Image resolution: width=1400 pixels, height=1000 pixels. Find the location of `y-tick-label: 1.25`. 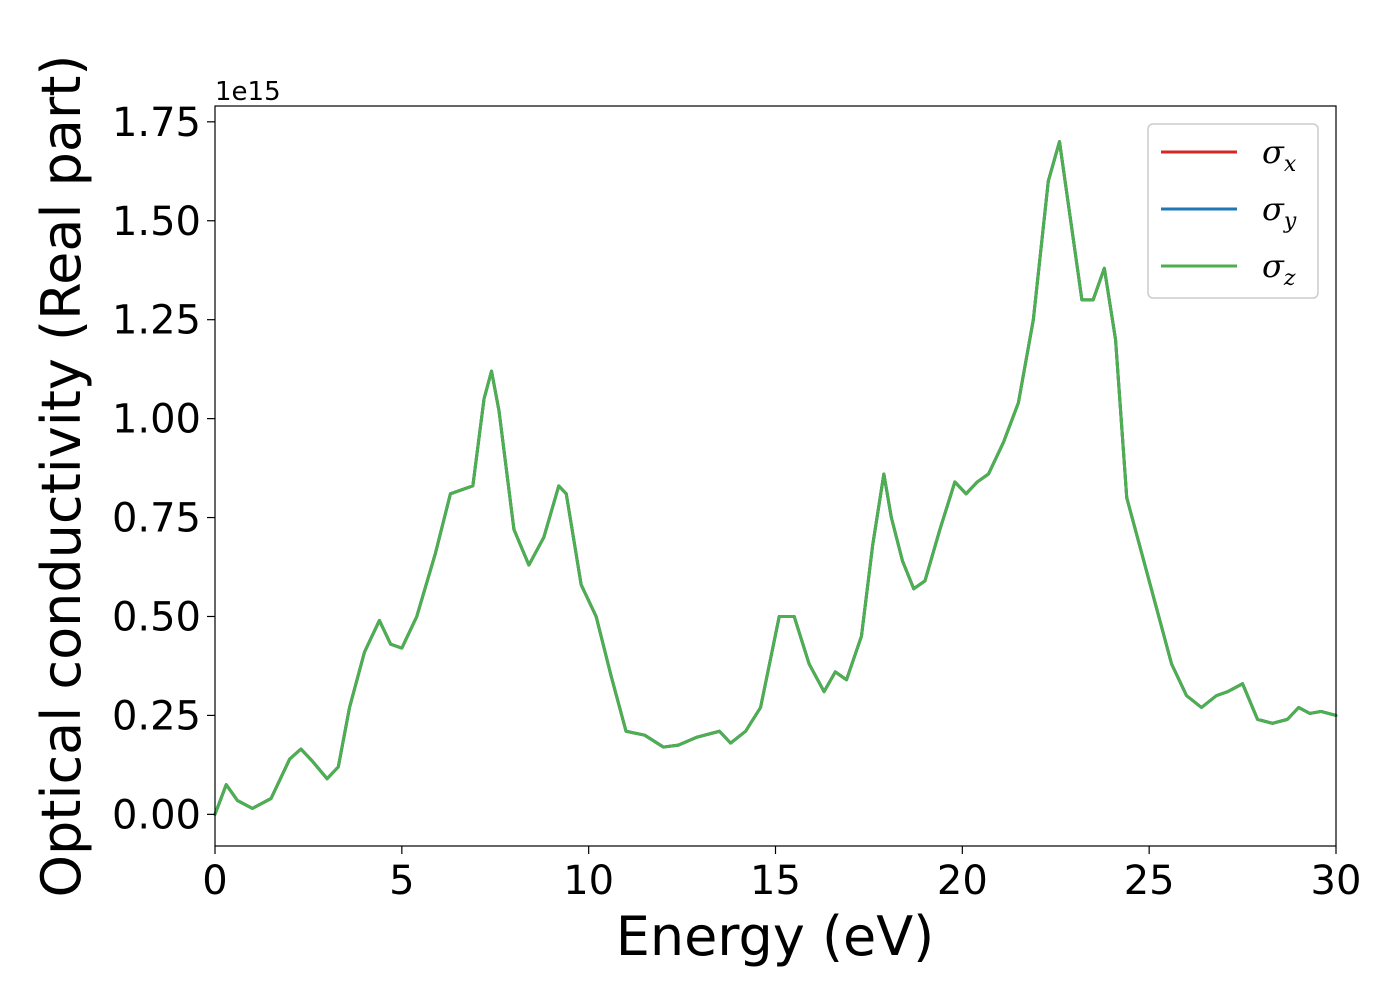

y-tick-label: 1.25 is located at coordinates (156, 321).